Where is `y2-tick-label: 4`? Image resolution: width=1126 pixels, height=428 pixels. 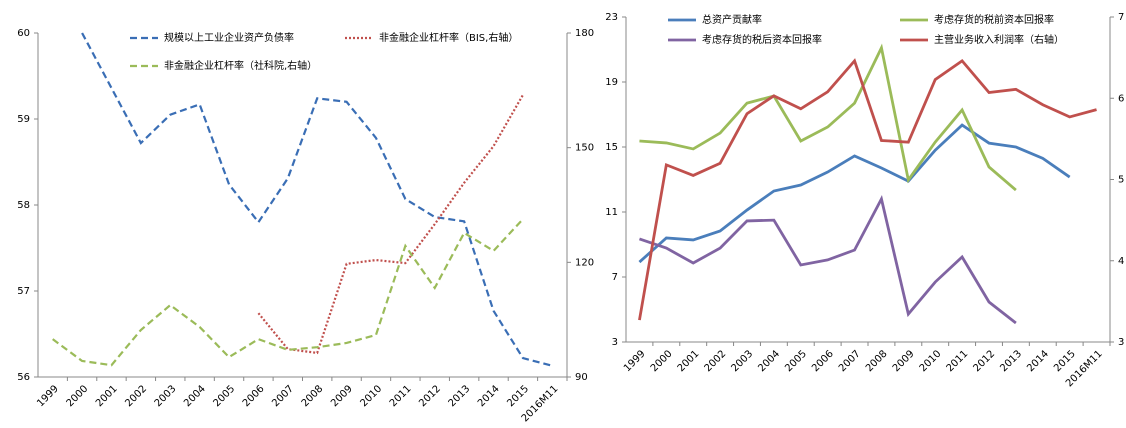 y2-tick-label: 4 is located at coordinates (1121, 261).